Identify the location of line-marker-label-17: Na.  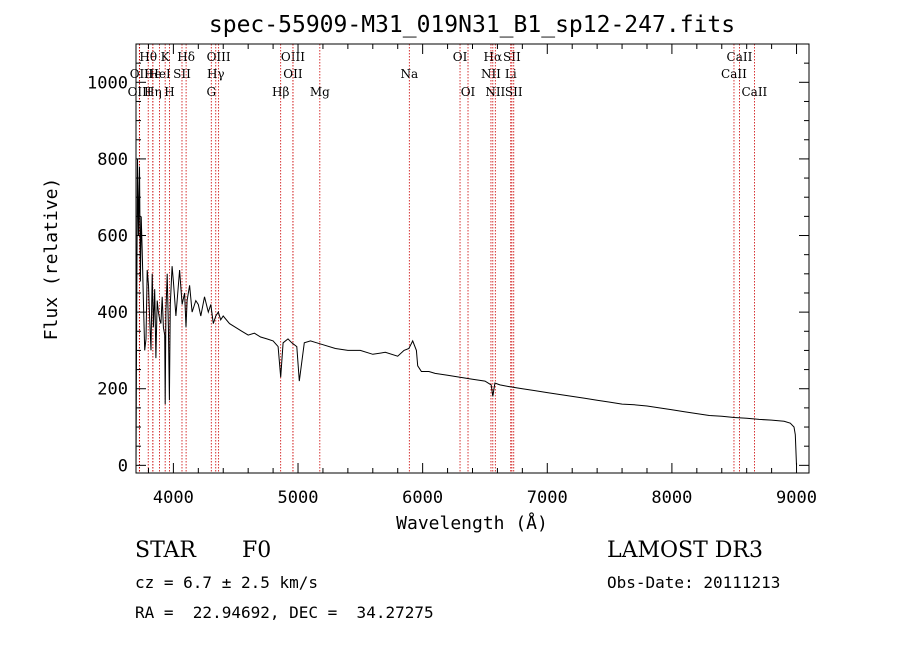
(409, 74).